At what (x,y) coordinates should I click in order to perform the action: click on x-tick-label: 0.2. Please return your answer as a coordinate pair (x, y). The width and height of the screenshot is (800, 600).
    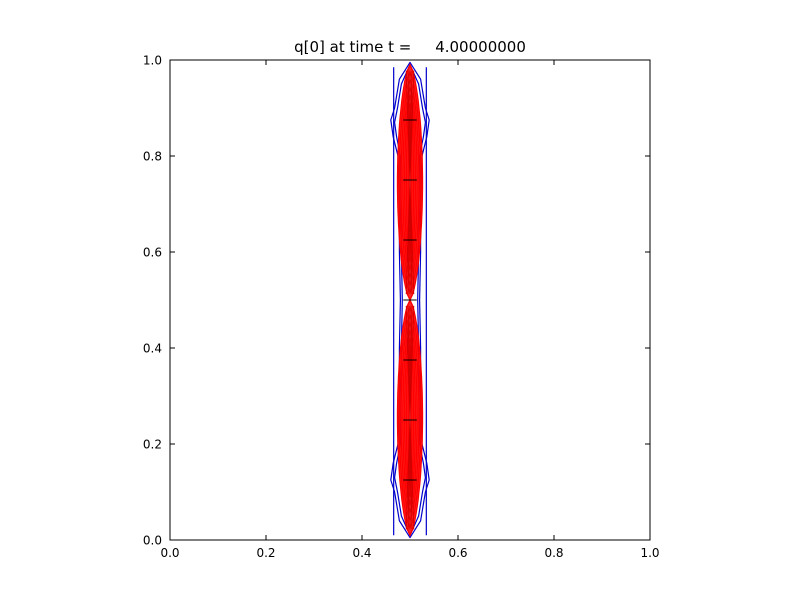
    Looking at the image, I should click on (265, 553).